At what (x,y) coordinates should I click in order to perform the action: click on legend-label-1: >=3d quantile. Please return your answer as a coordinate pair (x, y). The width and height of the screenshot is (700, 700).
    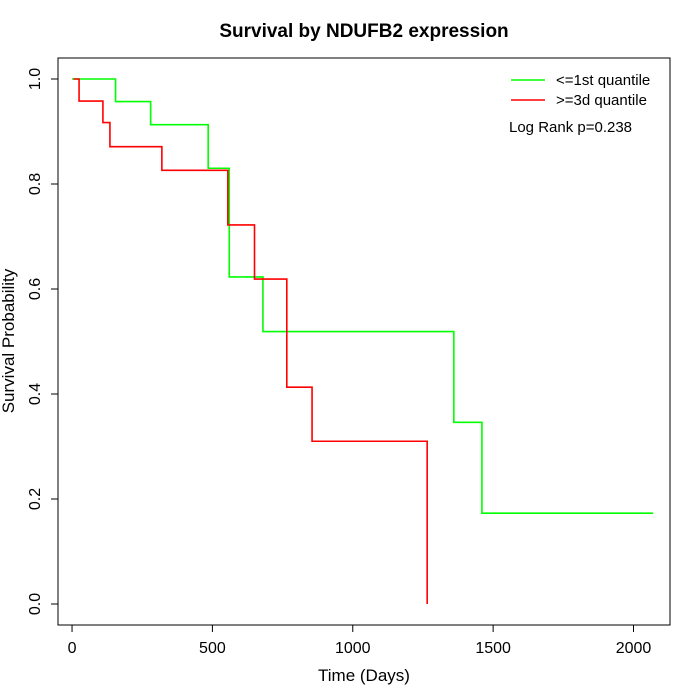
    Looking at the image, I should click on (601, 100).